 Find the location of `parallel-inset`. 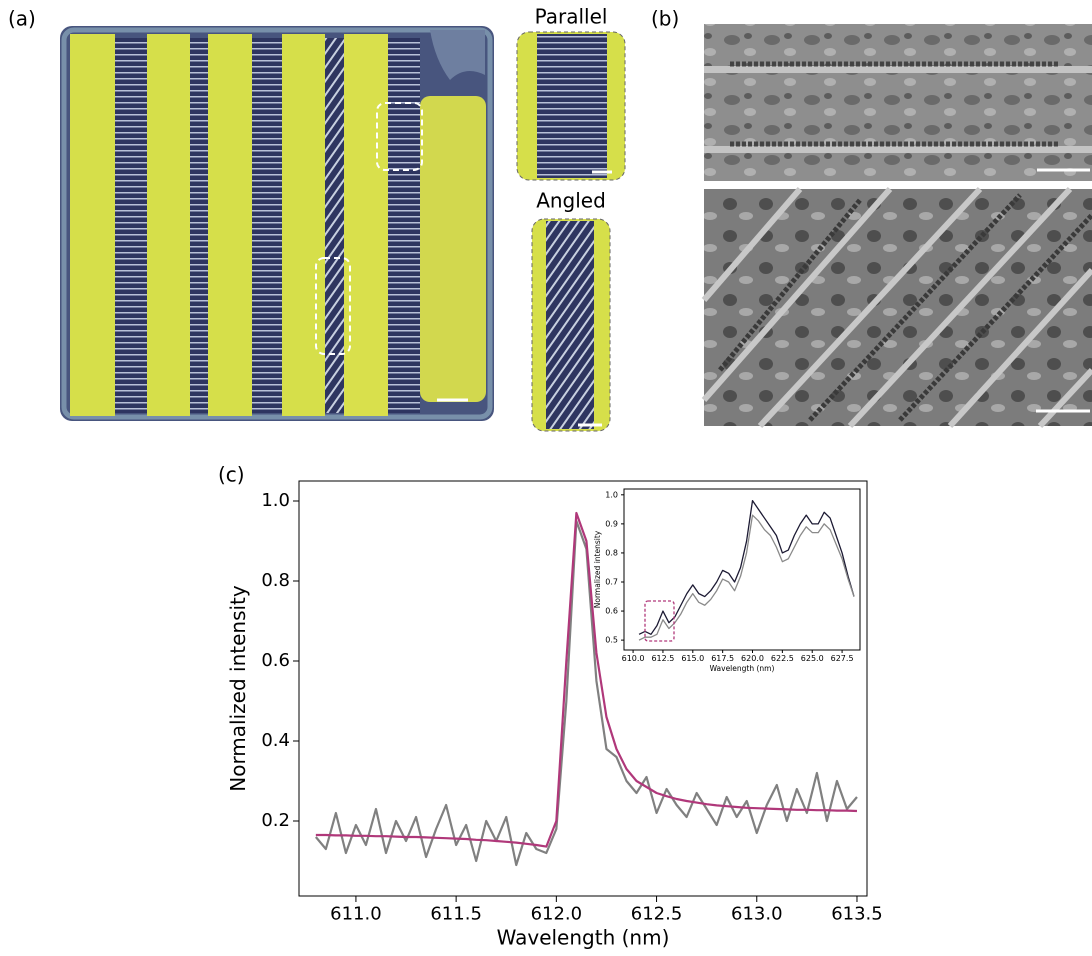

parallel-inset is located at coordinates (571, 106).